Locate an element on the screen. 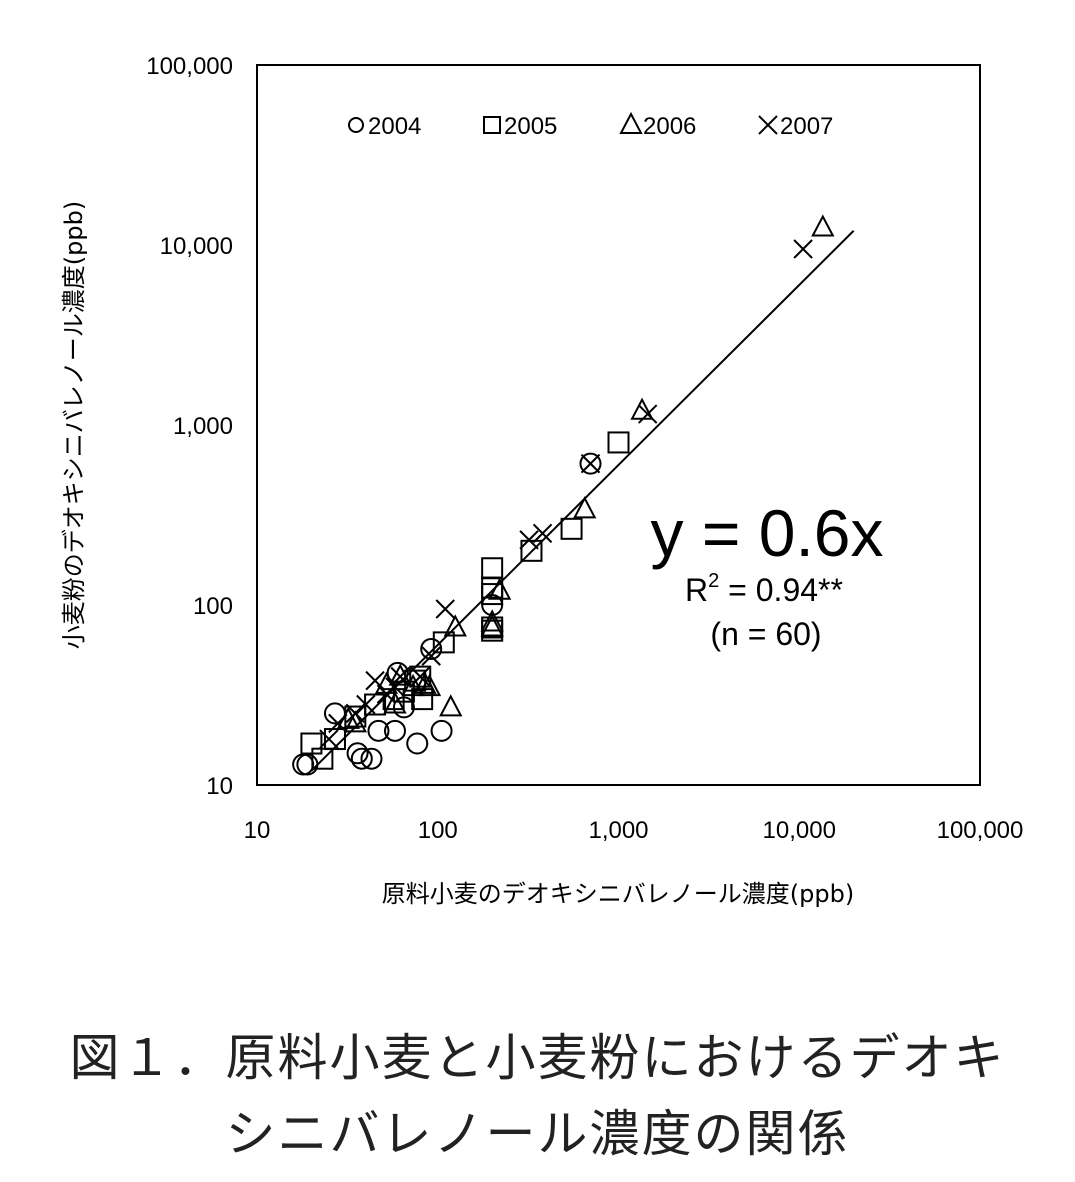 This screenshot has width=1075, height=1182. r-squared-superscript: 2 is located at coordinates (713, 581).